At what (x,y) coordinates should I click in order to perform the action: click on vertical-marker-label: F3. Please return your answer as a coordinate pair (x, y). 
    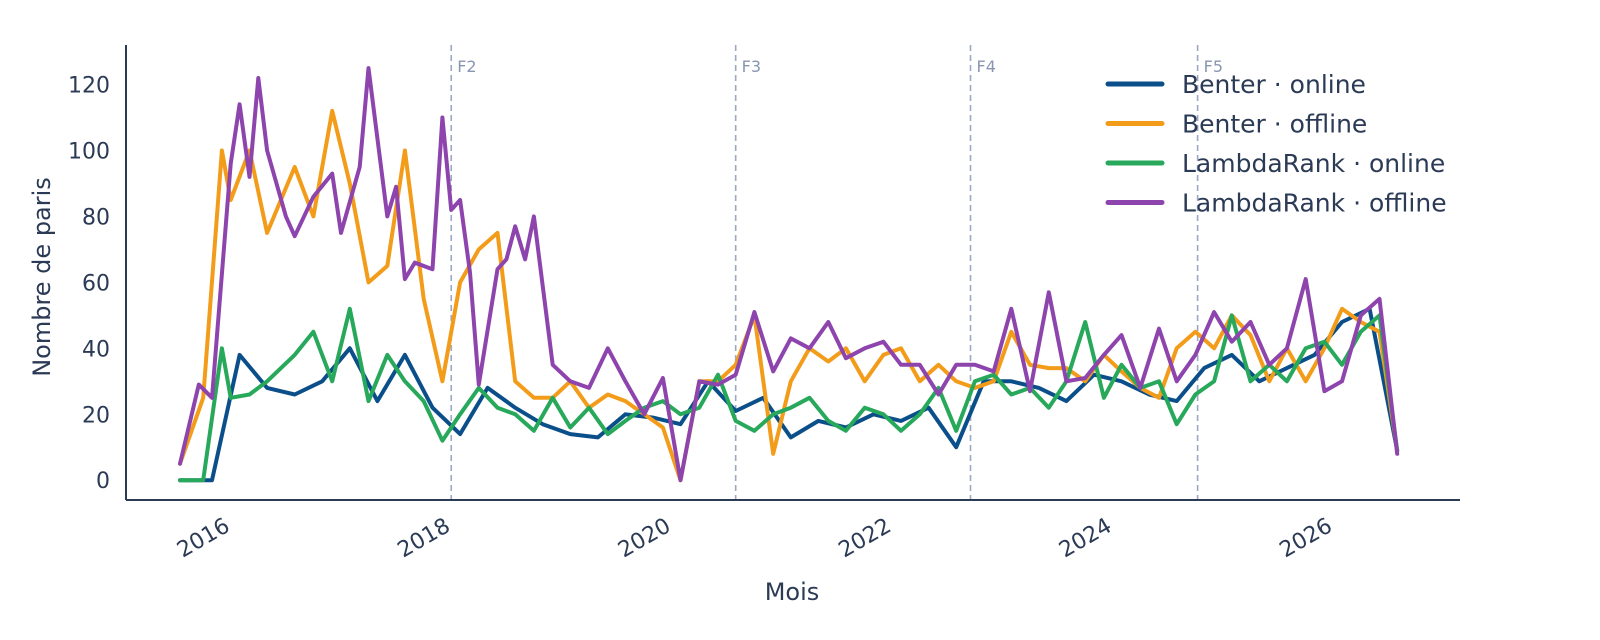
    Looking at the image, I should click on (751, 66).